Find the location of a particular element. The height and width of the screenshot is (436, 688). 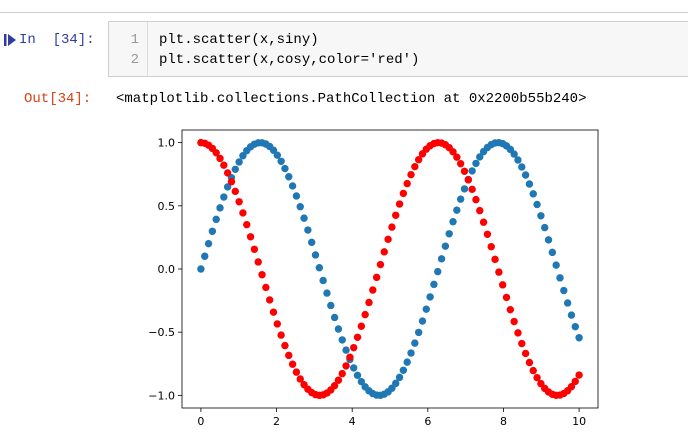

y-tick-label: 0.5 is located at coordinates (167, 206).